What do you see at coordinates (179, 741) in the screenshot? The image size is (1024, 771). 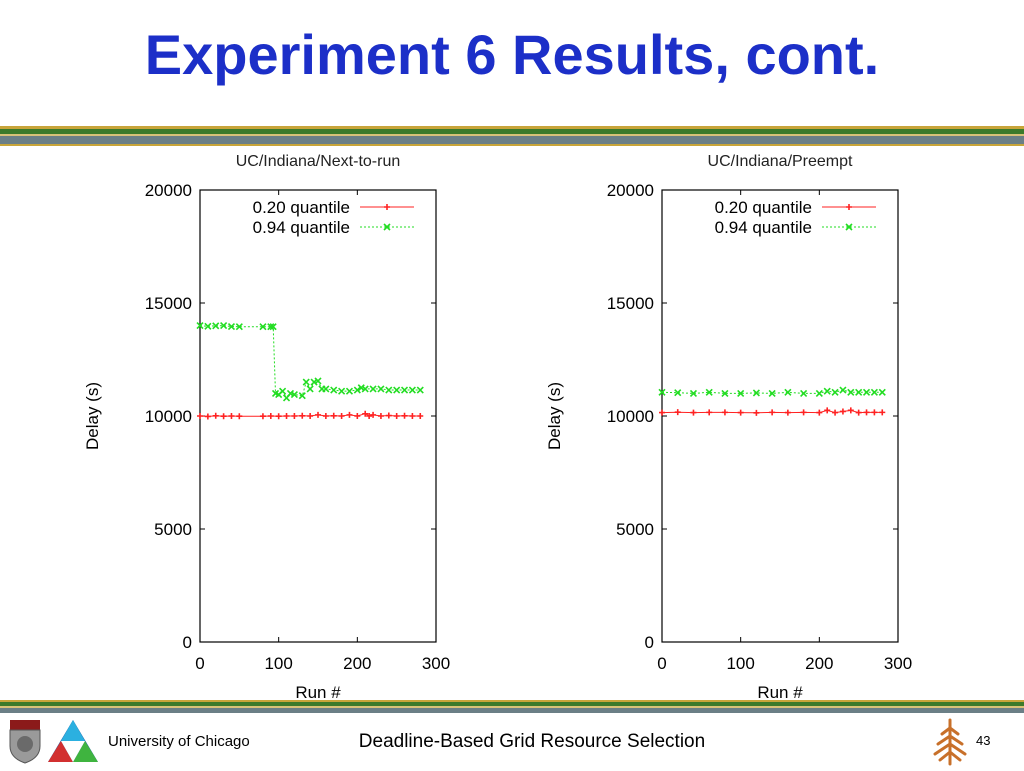 I see `footer-university: University of Chicago` at bounding box center [179, 741].